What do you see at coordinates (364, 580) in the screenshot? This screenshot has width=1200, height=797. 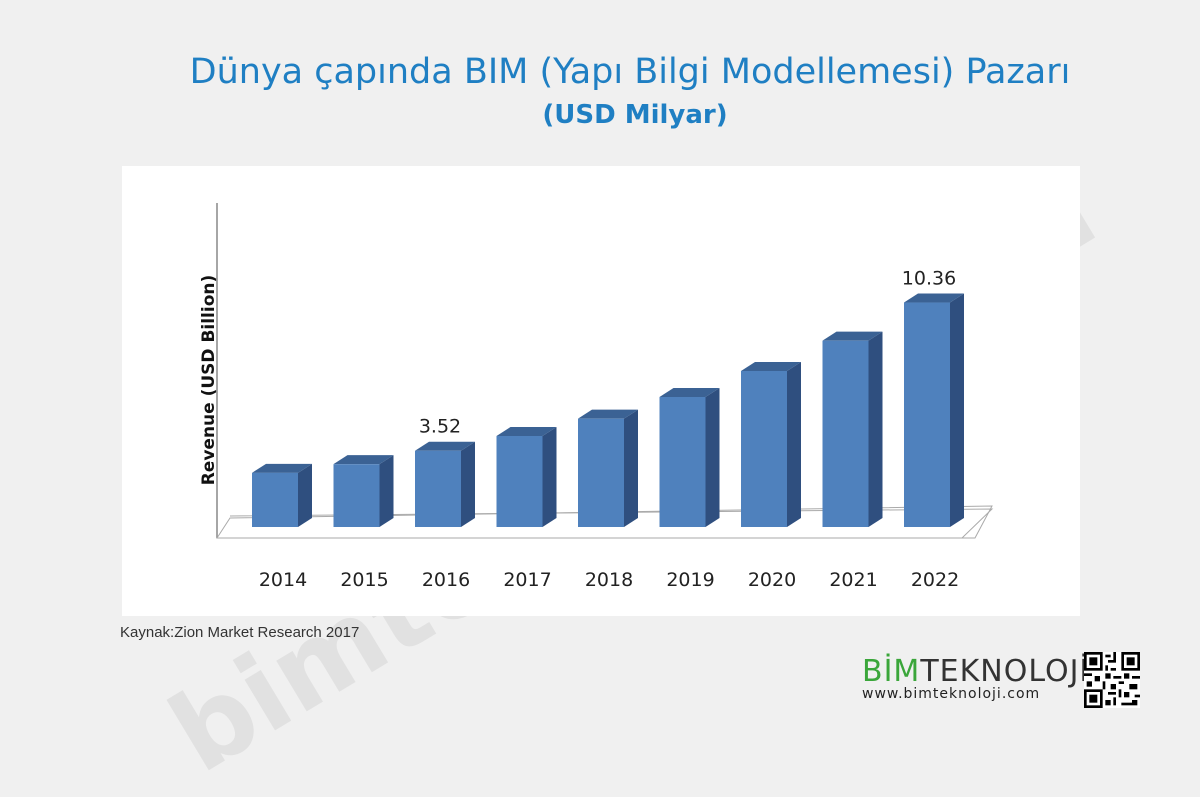 I see `x-tick-label-2015: 2015` at bounding box center [364, 580].